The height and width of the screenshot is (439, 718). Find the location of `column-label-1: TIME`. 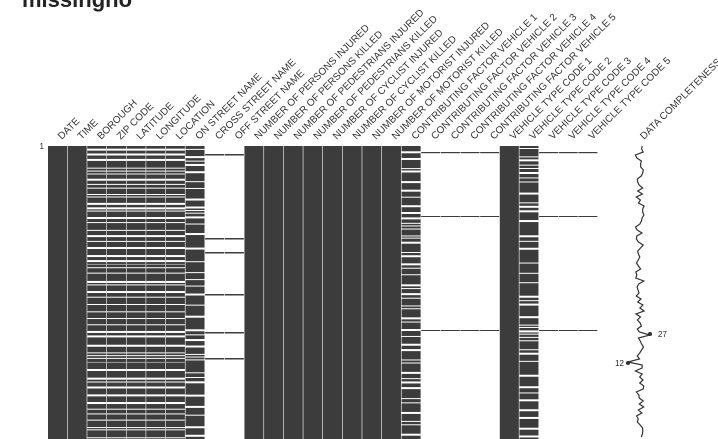

column-label-1: TIME is located at coordinates (88, 129).